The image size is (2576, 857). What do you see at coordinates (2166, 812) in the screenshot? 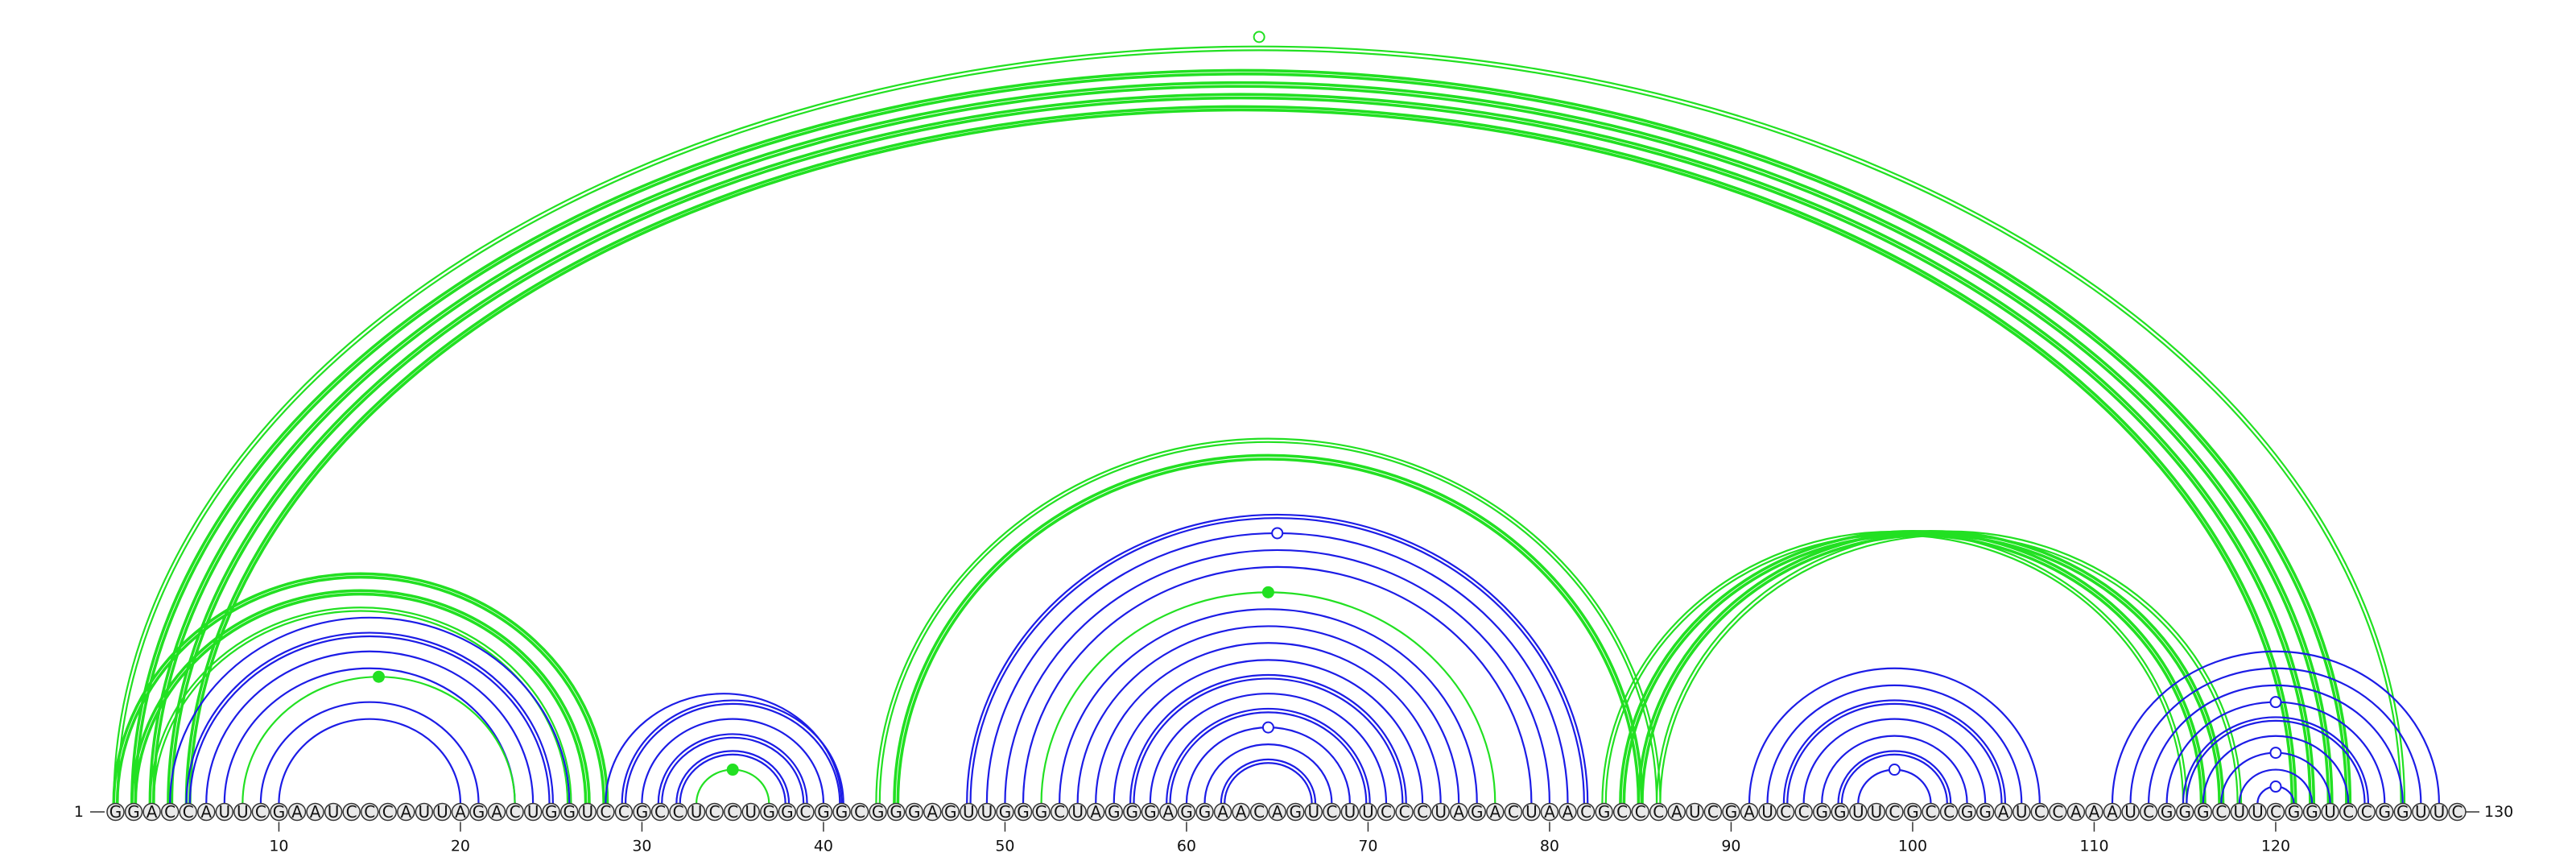
I see `nucleotide-114: G` at bounding box center [2166, 812].